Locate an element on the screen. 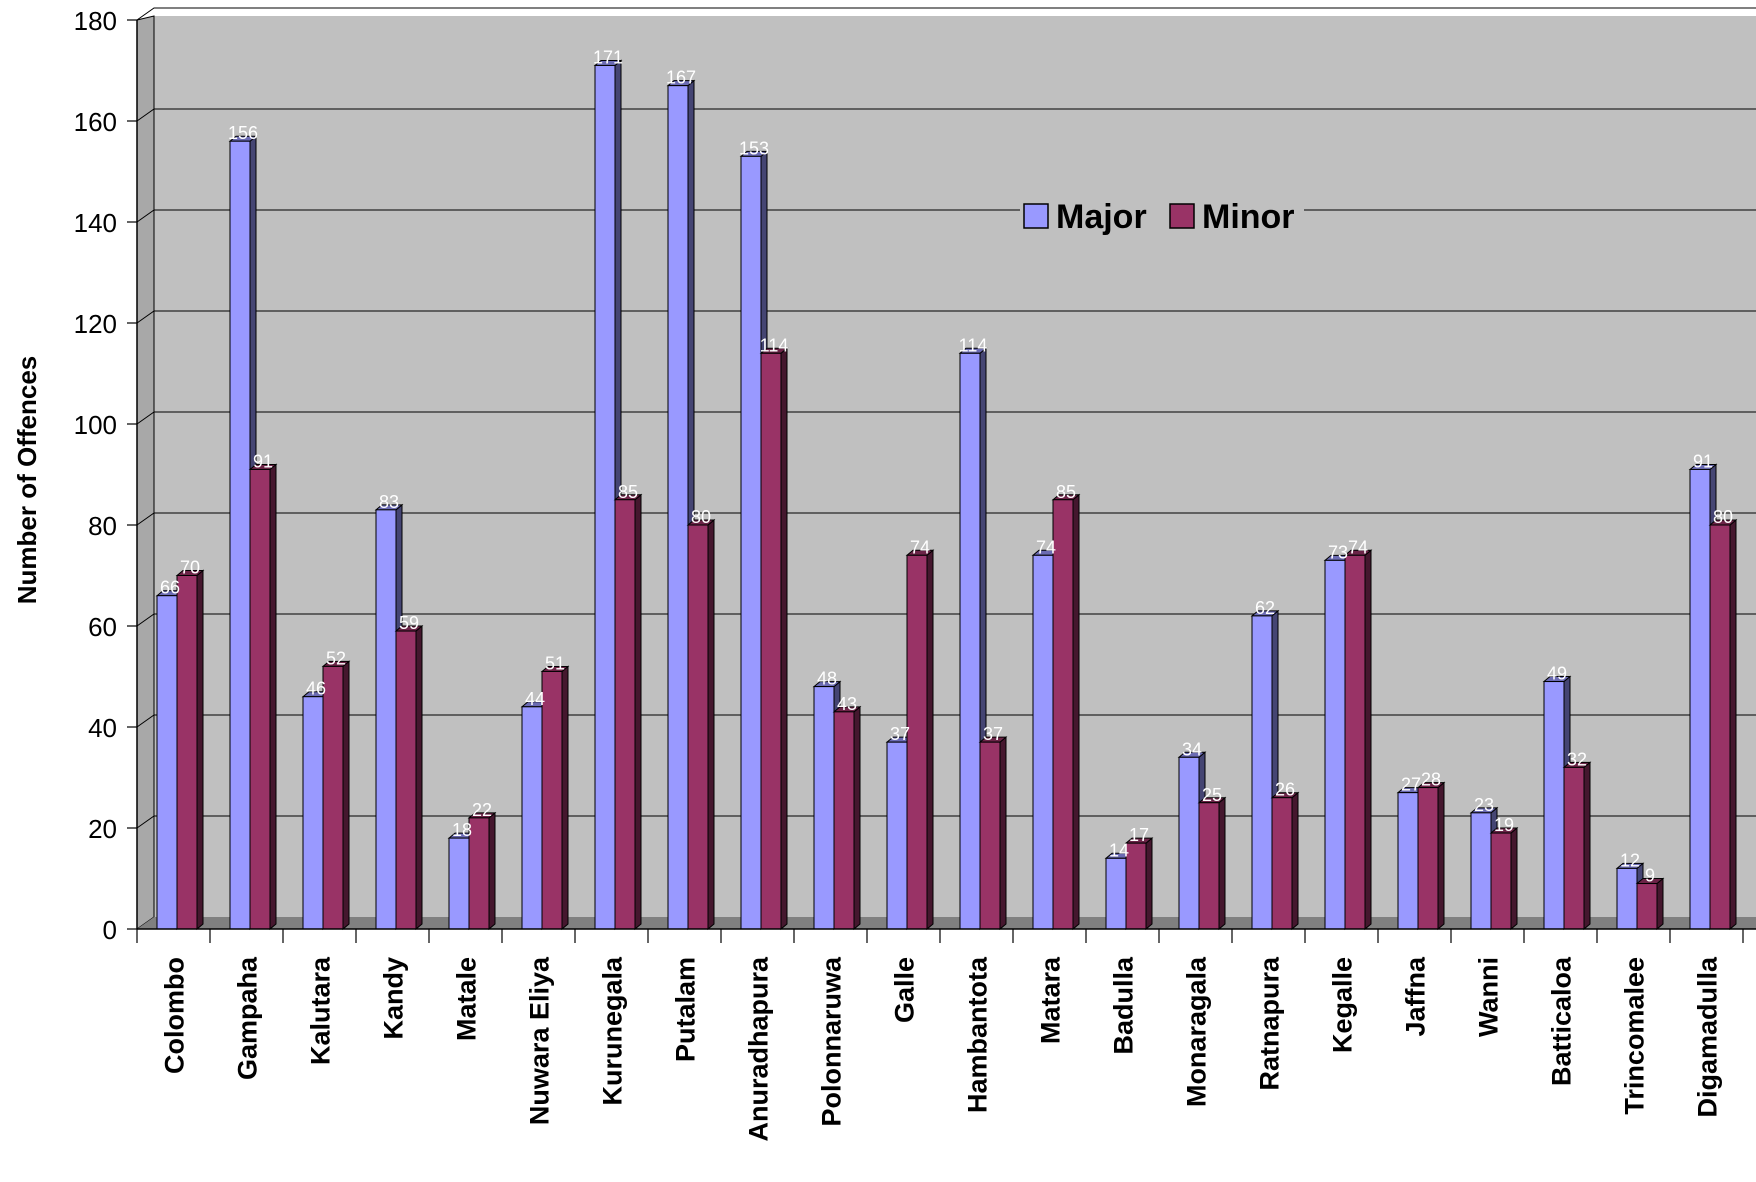  data-label-major: 46 is located at coordinates (316, 689).